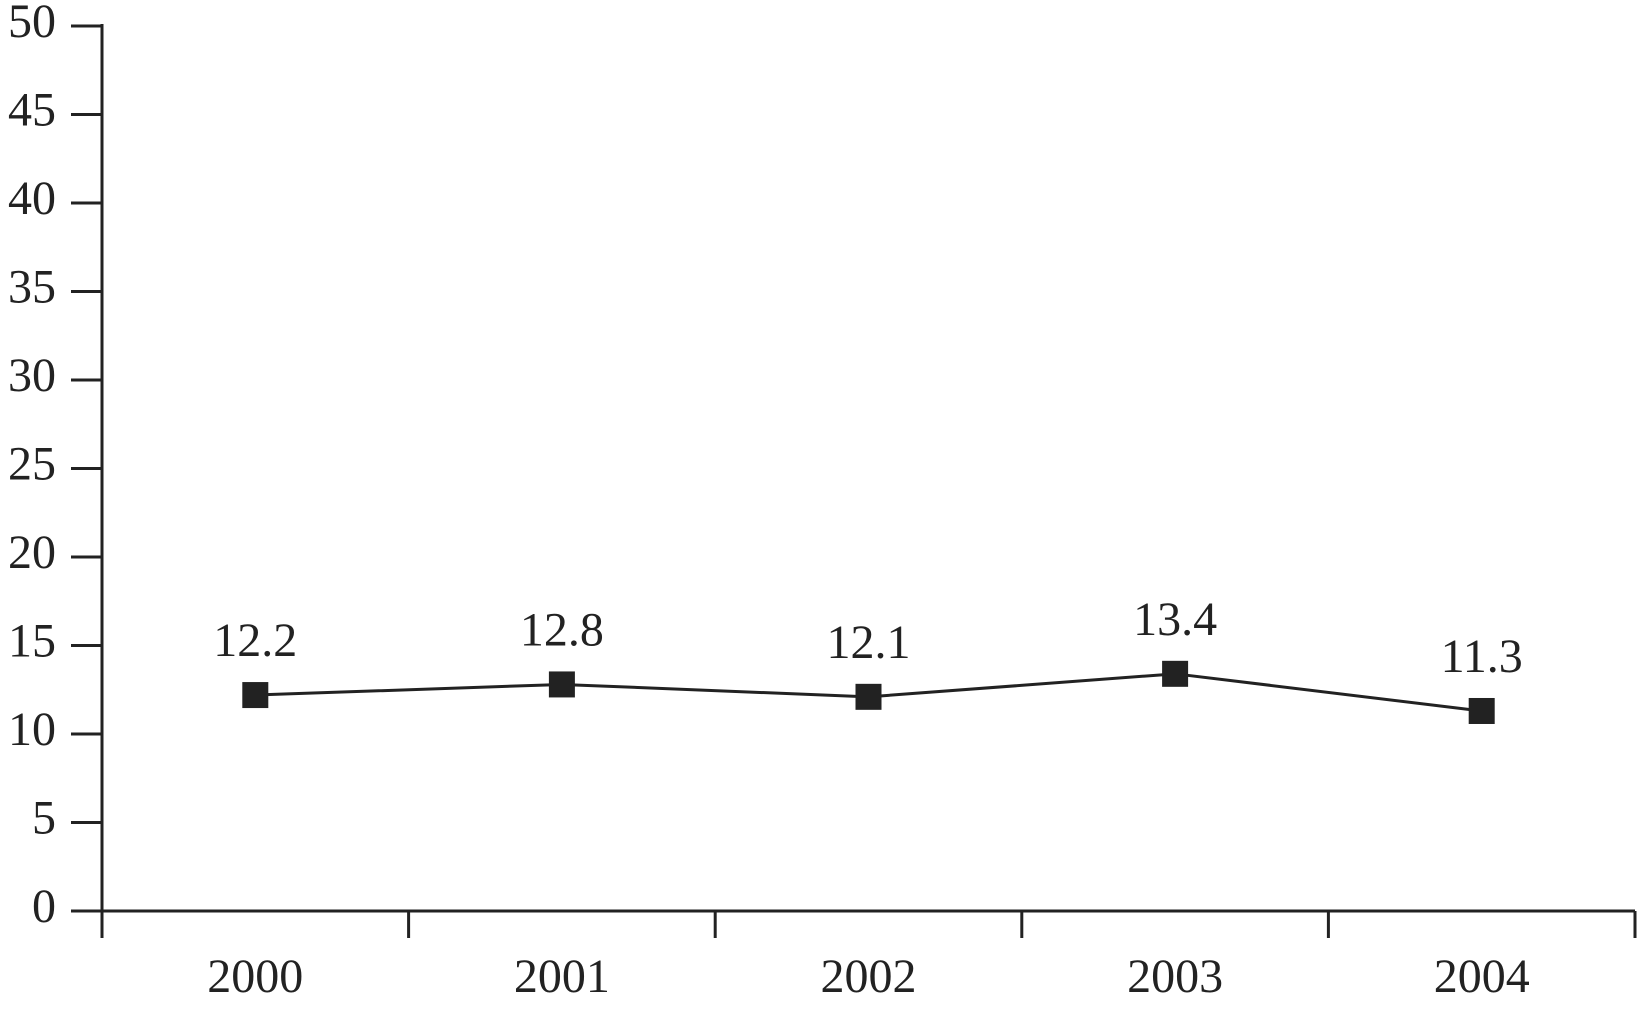  Describe the element at coordinates (1175, 976) in the screenshot. I see `x-tick-label: 2003` at that location.